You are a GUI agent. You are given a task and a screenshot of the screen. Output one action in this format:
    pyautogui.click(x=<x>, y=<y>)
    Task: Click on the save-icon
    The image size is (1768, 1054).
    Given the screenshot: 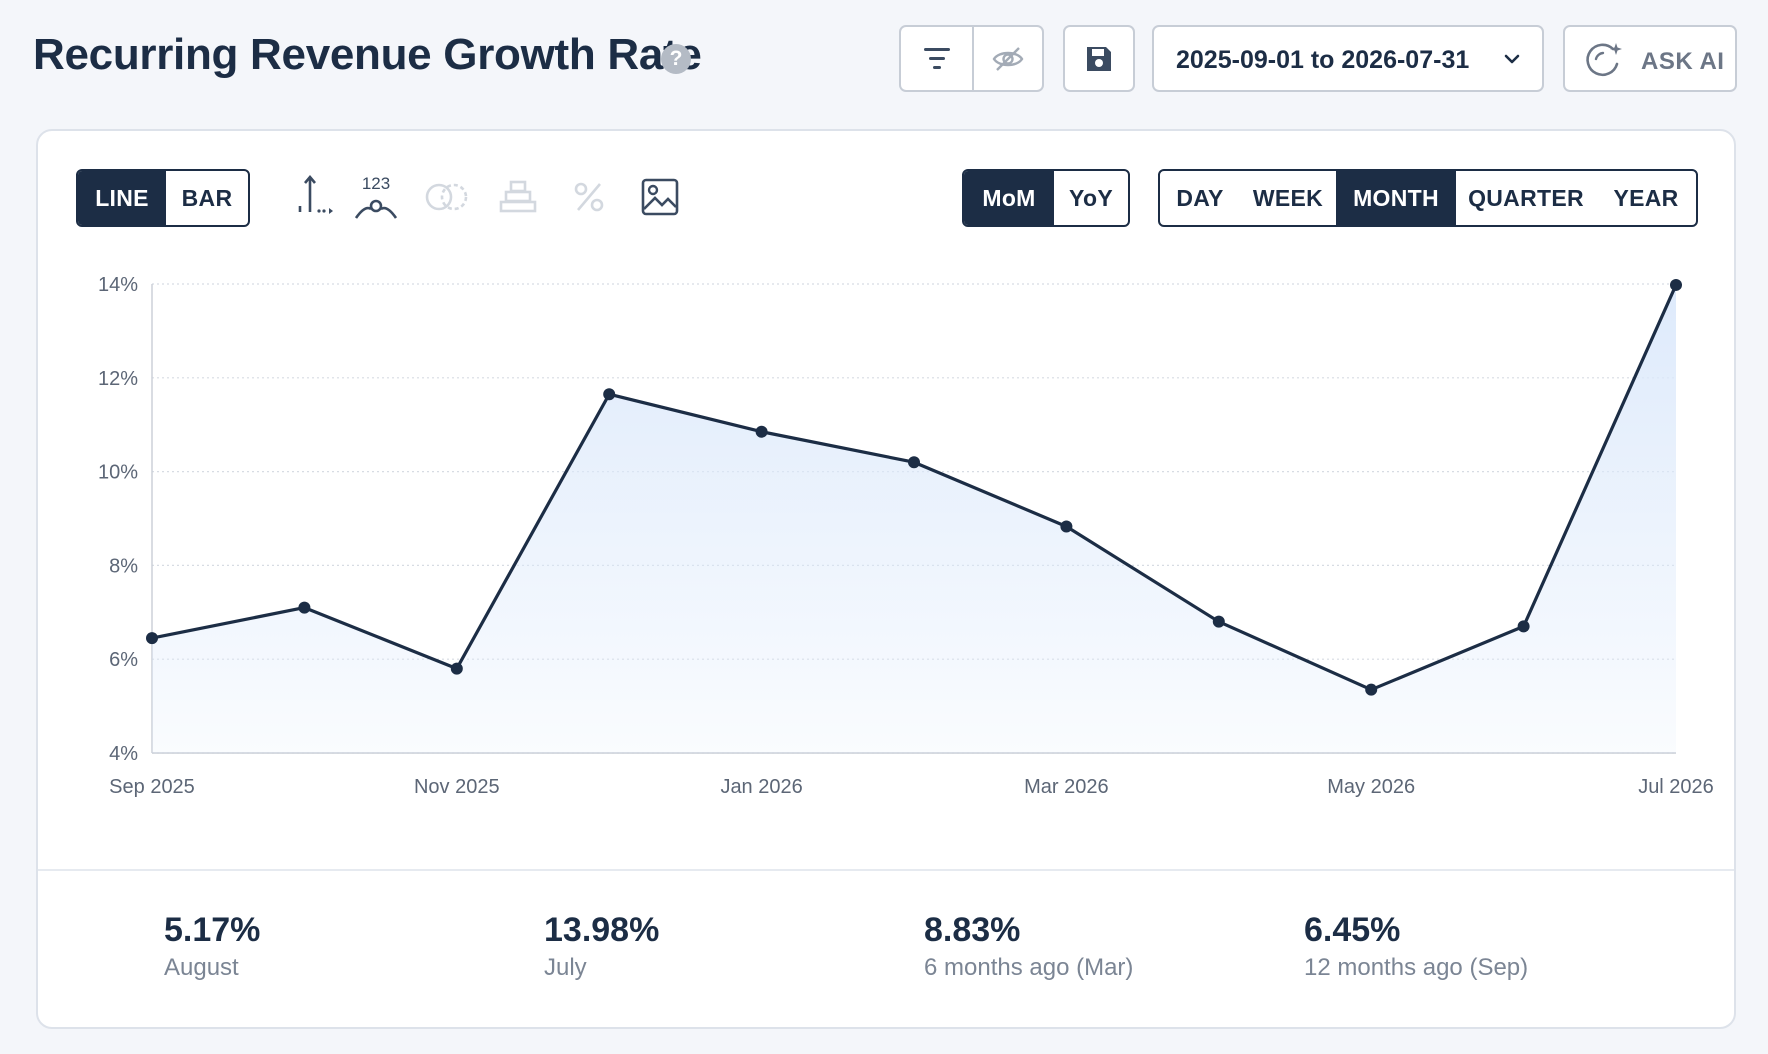 What is the action you would take?
    pyautogui.click(x=1099, y=58)
    